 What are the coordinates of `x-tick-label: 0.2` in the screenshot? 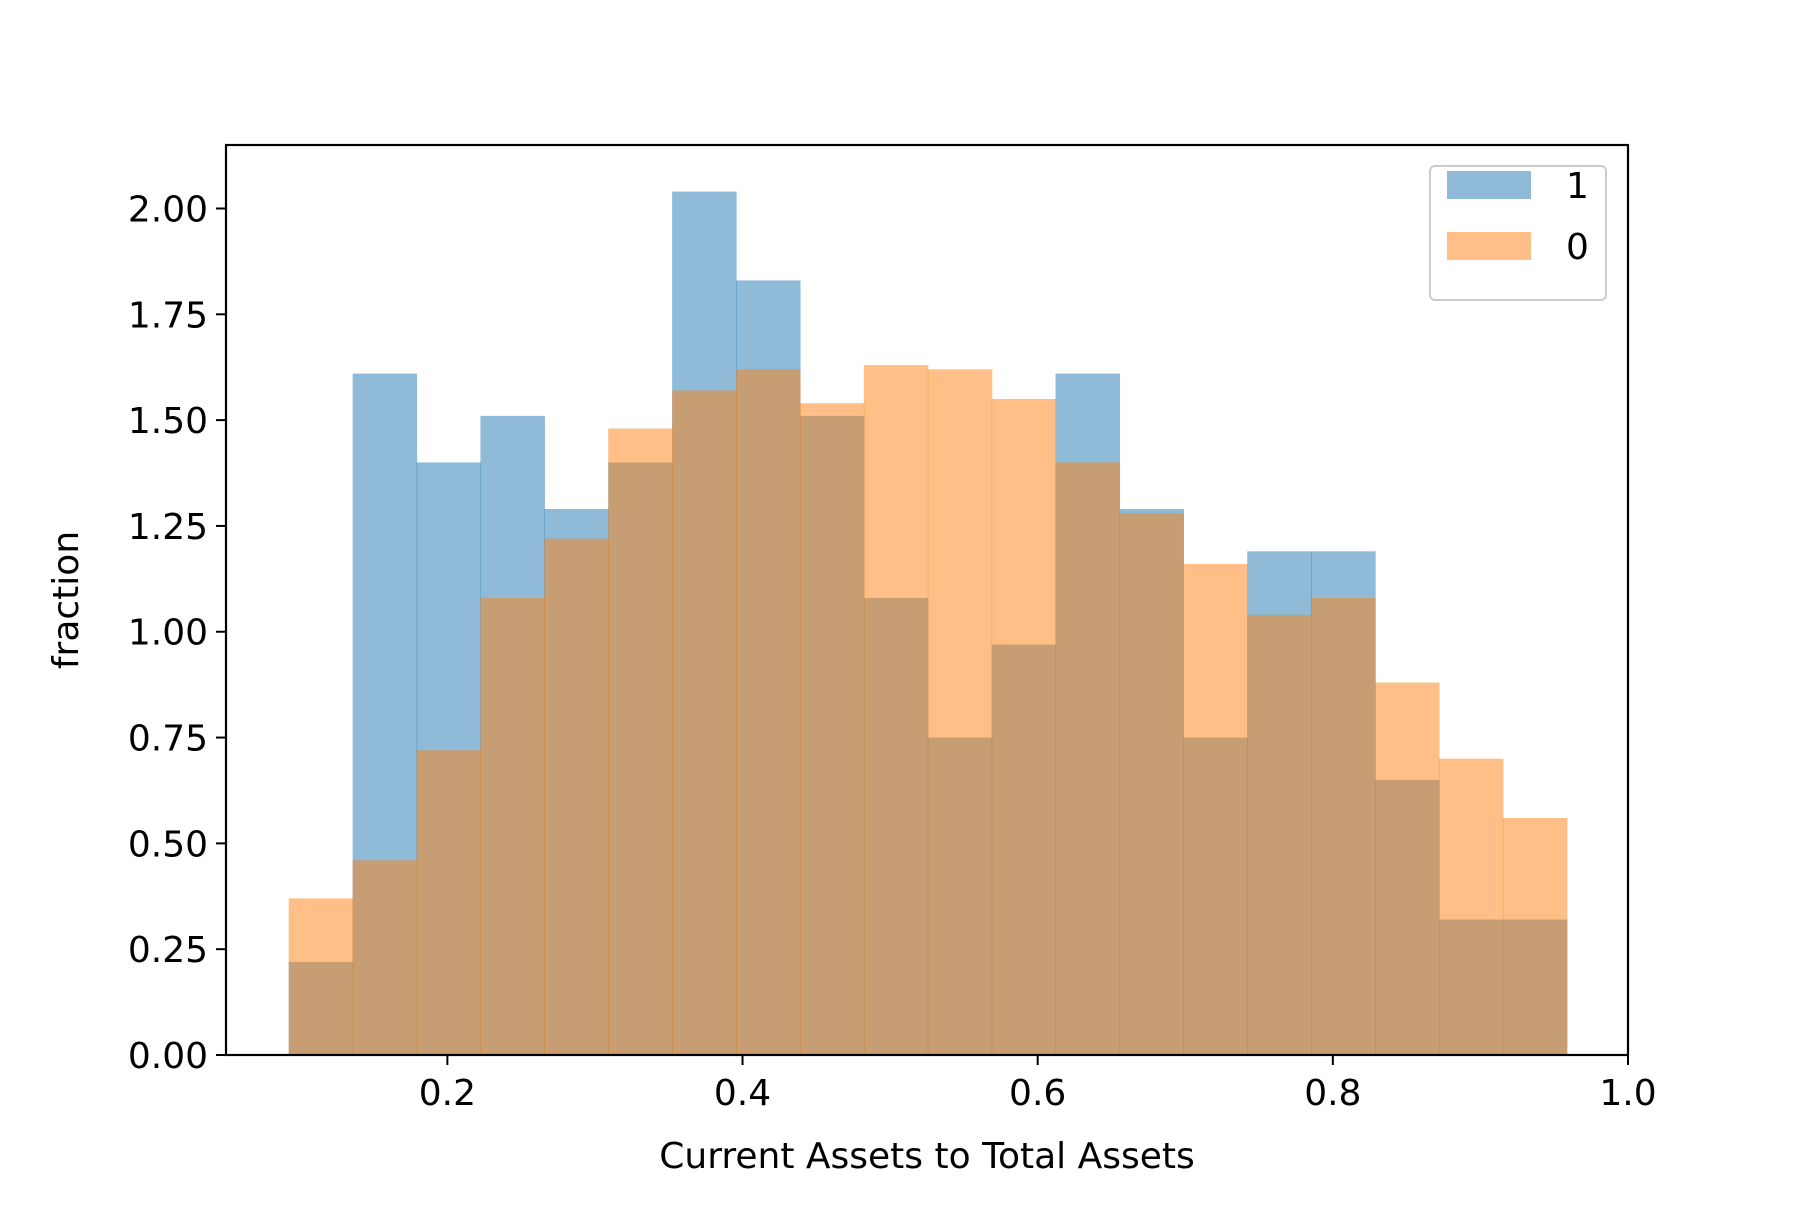 It's located at (447, 1093).